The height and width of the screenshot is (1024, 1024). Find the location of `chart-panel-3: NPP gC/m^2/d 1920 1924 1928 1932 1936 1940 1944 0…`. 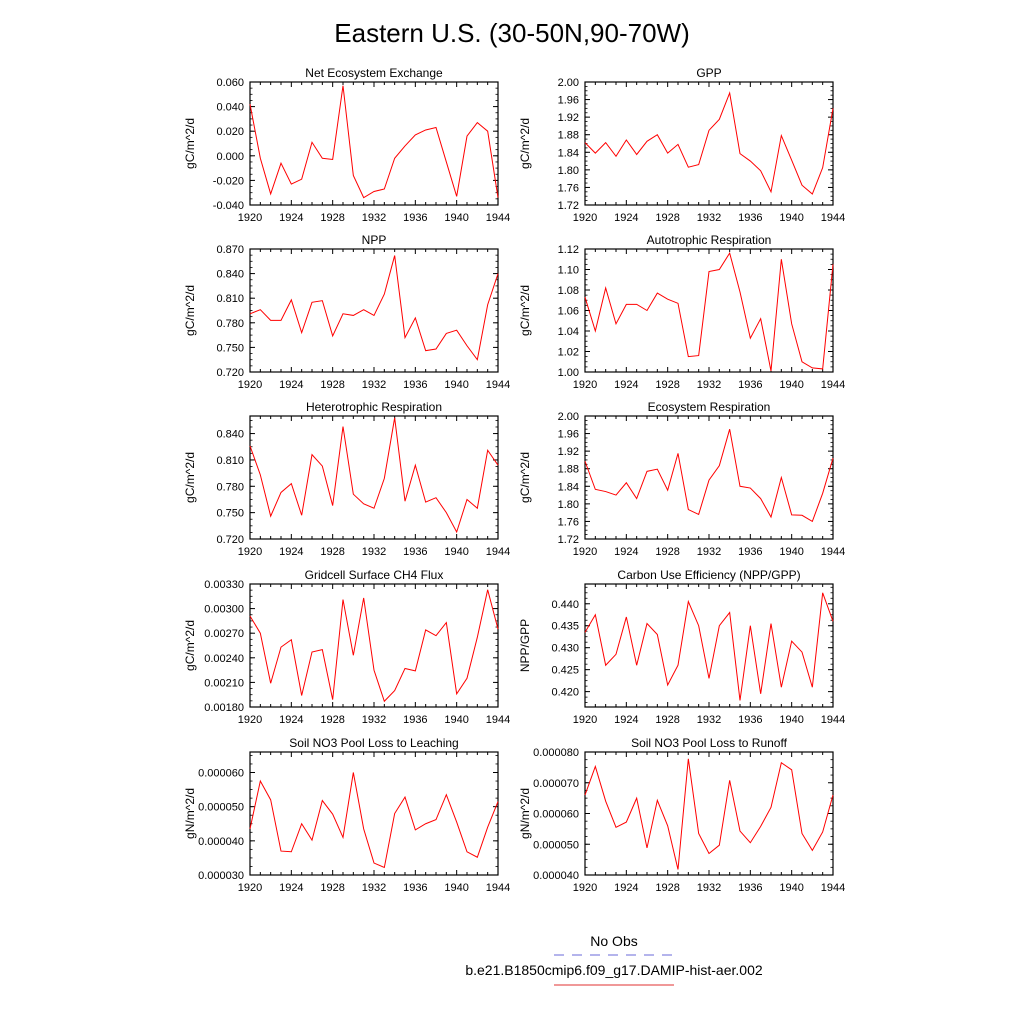

chart-panel-3: NPP gC/m^2/d 1920 1924 1928 1932 1936 1940 1944 0… is located at coordinates (346, 312).